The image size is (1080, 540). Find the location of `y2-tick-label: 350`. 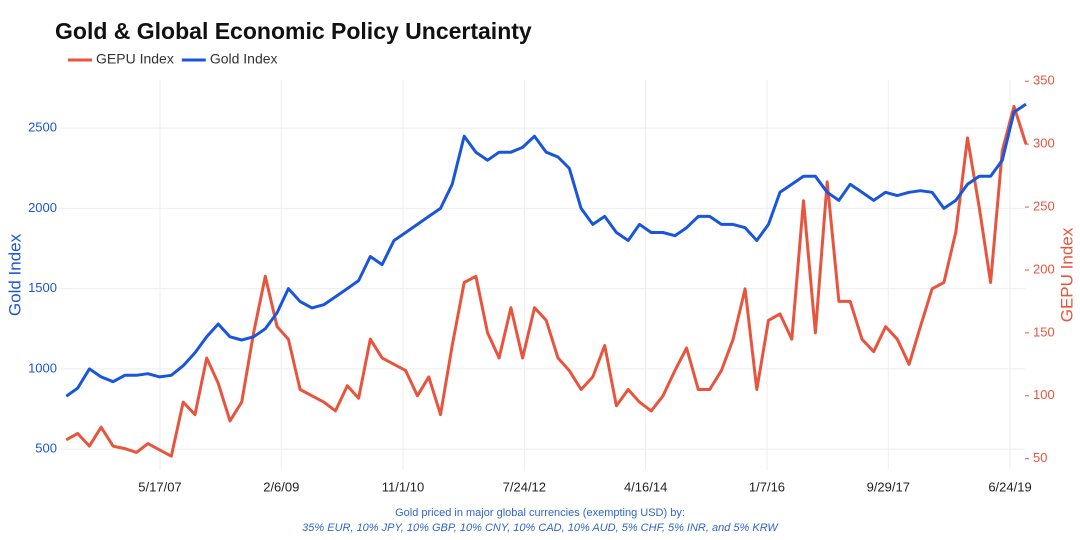

y2-tick-label: 350 is located at coordinates (1044, 80).